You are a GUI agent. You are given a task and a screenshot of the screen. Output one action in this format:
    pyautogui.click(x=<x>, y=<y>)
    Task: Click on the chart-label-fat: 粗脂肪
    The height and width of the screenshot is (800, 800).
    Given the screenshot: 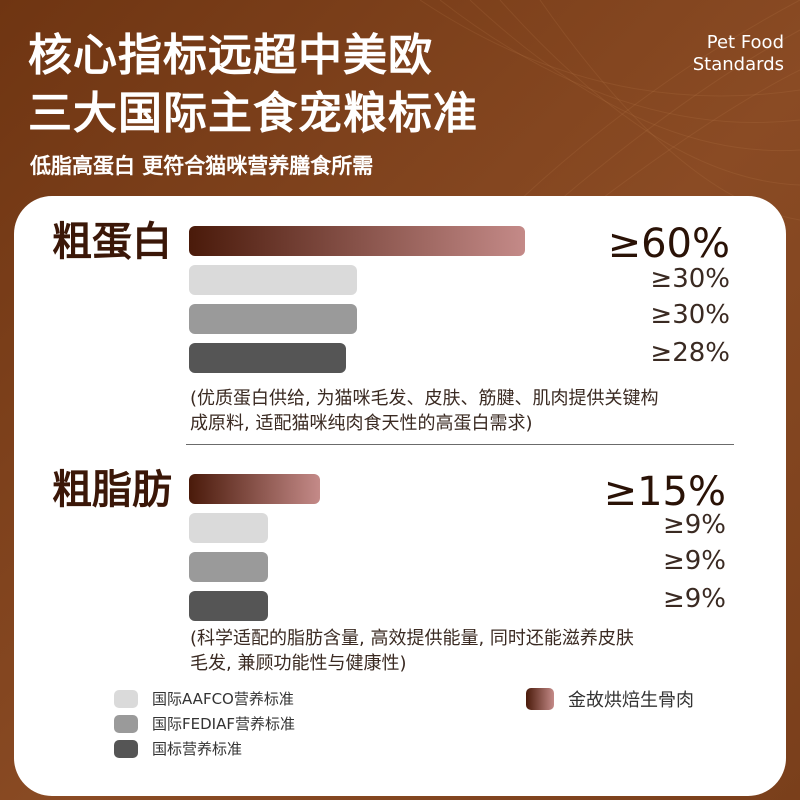 What is the action you would take?
    pyautogui.click(x=112, y=490)
    